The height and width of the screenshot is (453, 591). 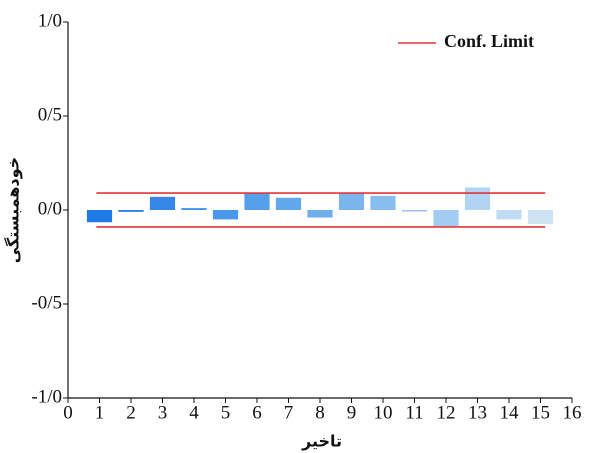 I want to click on y-tick-label: 0/0, so click(x=50, y=208).